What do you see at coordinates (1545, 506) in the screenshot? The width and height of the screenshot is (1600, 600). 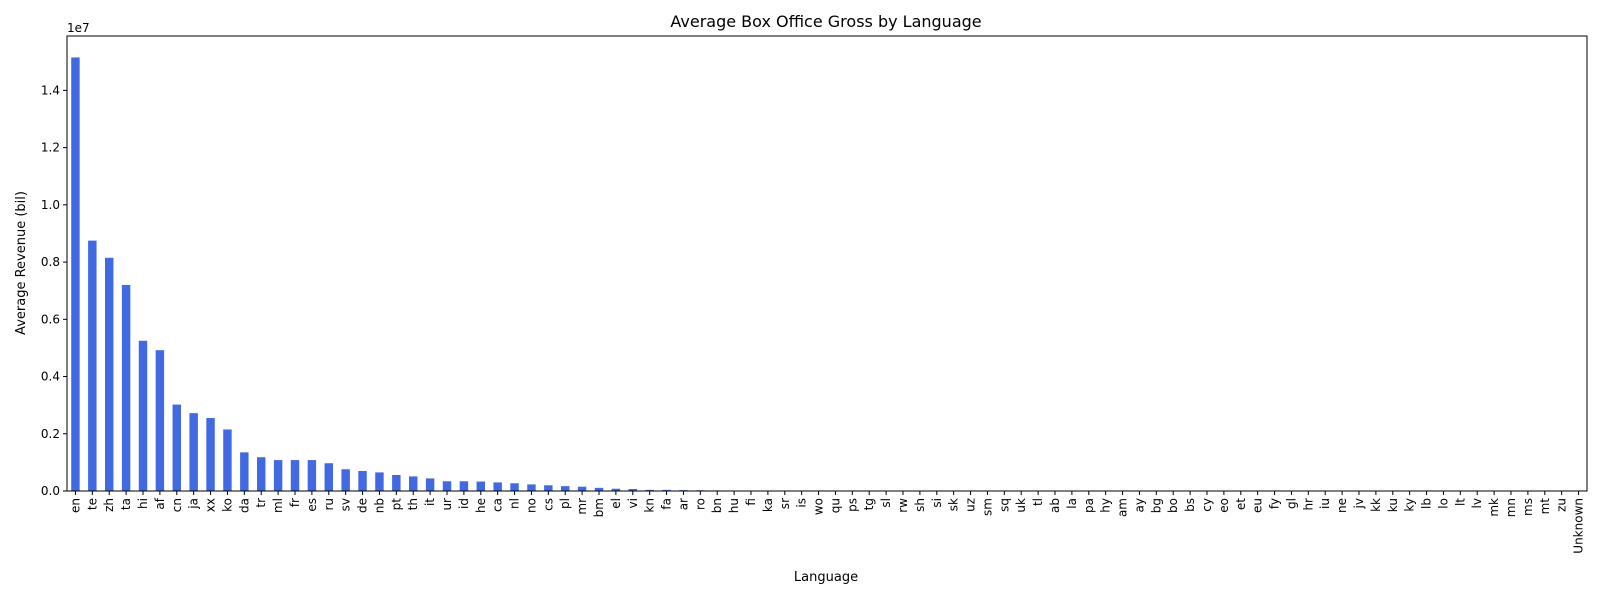 I see `x-tick-label: mt` at bounding box center [1545, 506].